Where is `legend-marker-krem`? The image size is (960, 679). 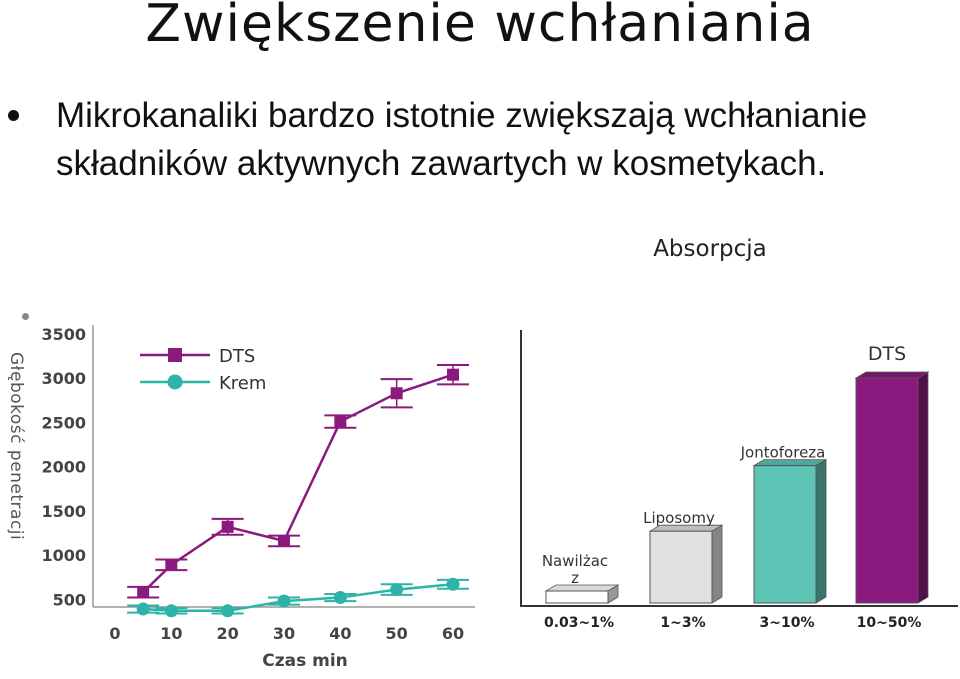 legend-marker-krem is located at coordinates (175, 382).